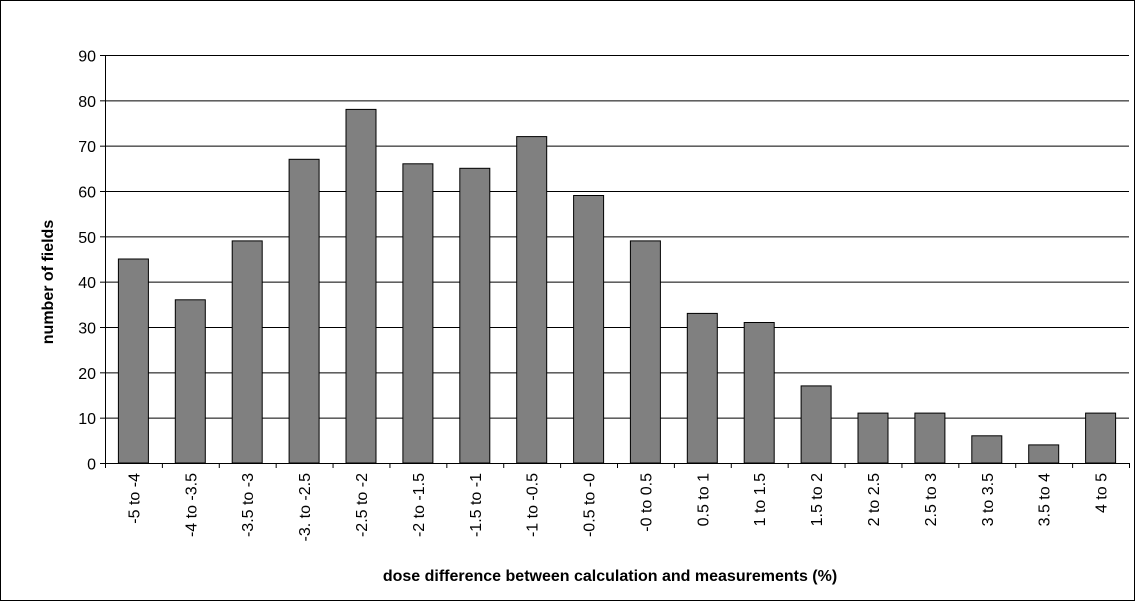 The width and height of the screenshot is (1135, 602). Describe the element at coordinates (1102, 493) in the screenshot. I see `x-tick-label: 4 to 5` at that location.